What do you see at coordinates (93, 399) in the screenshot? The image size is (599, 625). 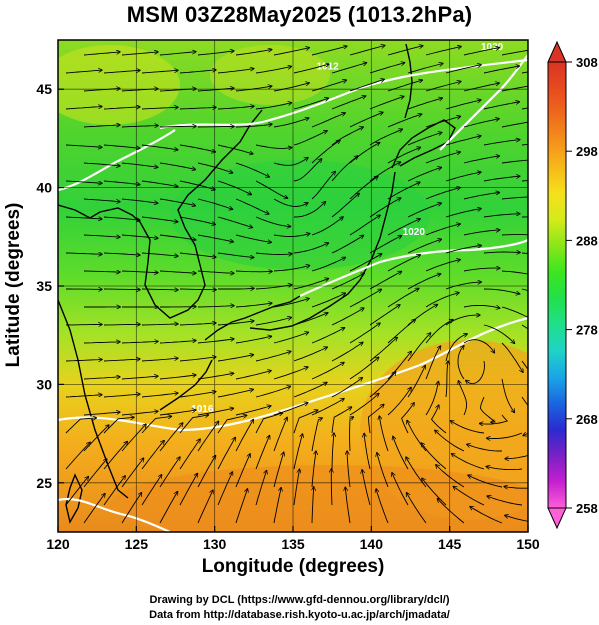 I see `coast-china-south` at bounding box center [93, 399].